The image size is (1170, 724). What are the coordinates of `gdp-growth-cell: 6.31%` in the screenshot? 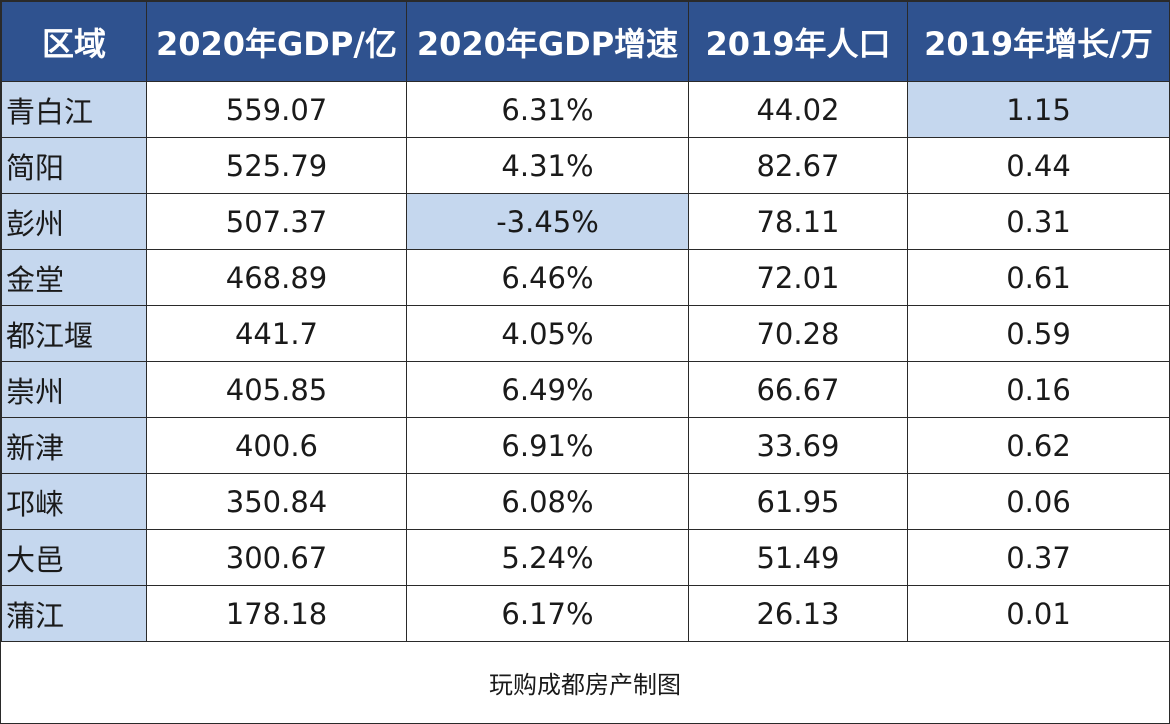 It's located at (547, 109).